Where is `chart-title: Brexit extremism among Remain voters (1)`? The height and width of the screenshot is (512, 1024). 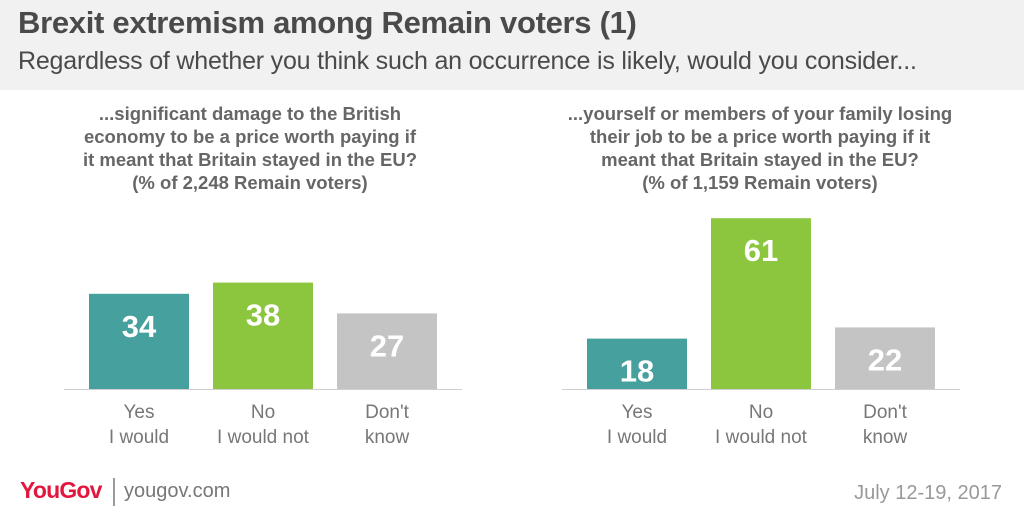 chart-title: Brexit extremism among Remain voters (1) is located at coordinates (327, 22).